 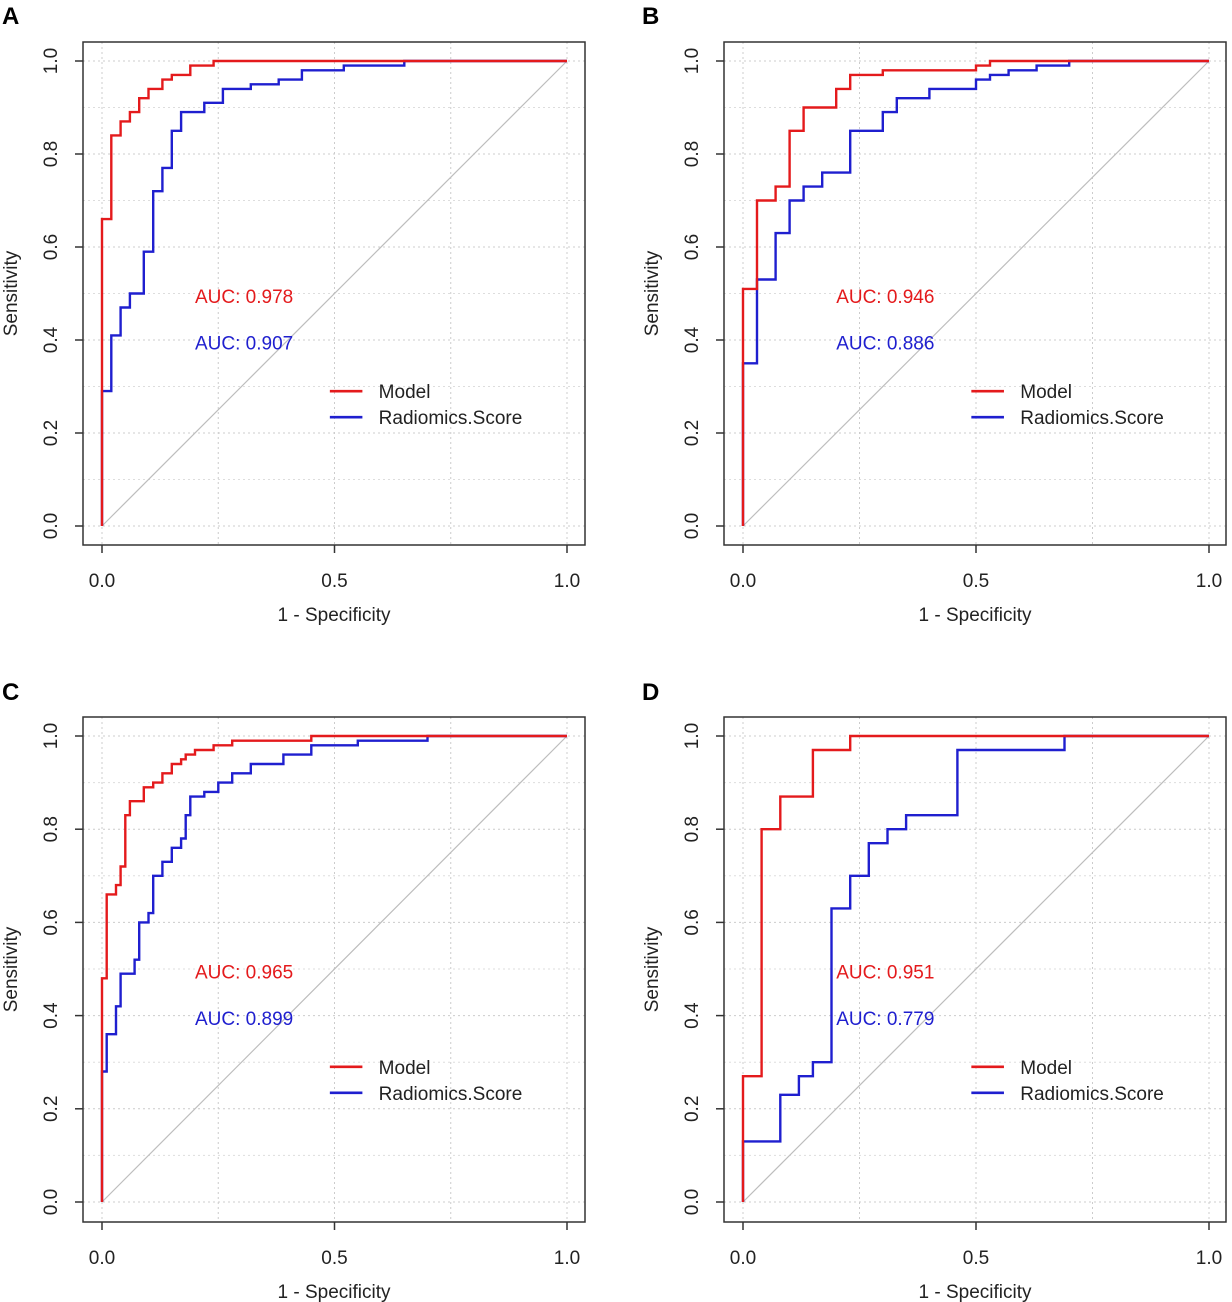 I want to click on auc-label: AUC: 0.886, so click(x=885, y=343).